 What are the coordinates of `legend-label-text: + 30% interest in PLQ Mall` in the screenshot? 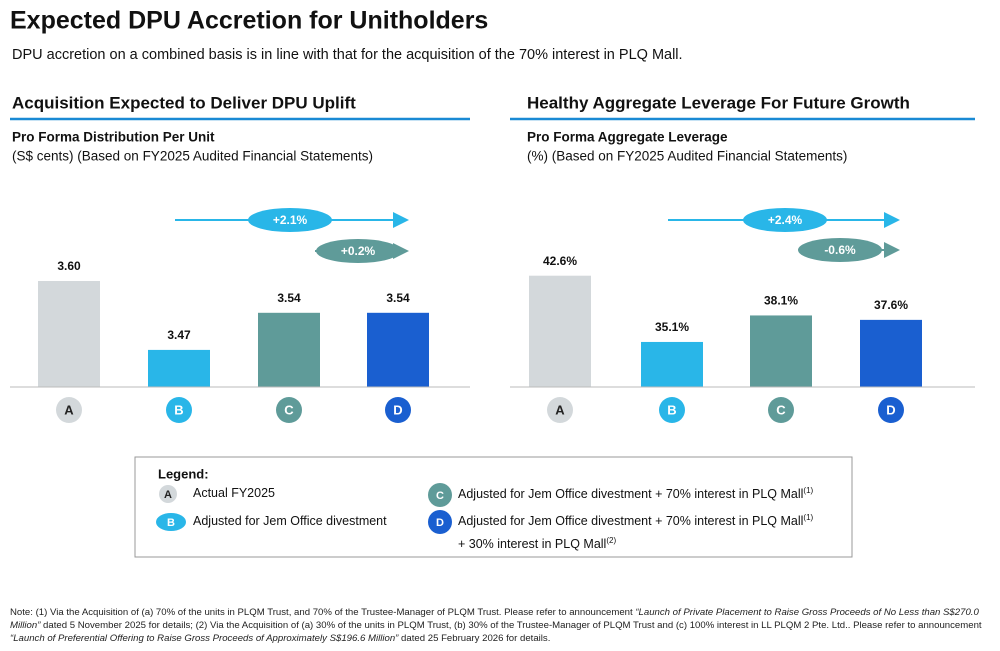 It's located at (532, 544).